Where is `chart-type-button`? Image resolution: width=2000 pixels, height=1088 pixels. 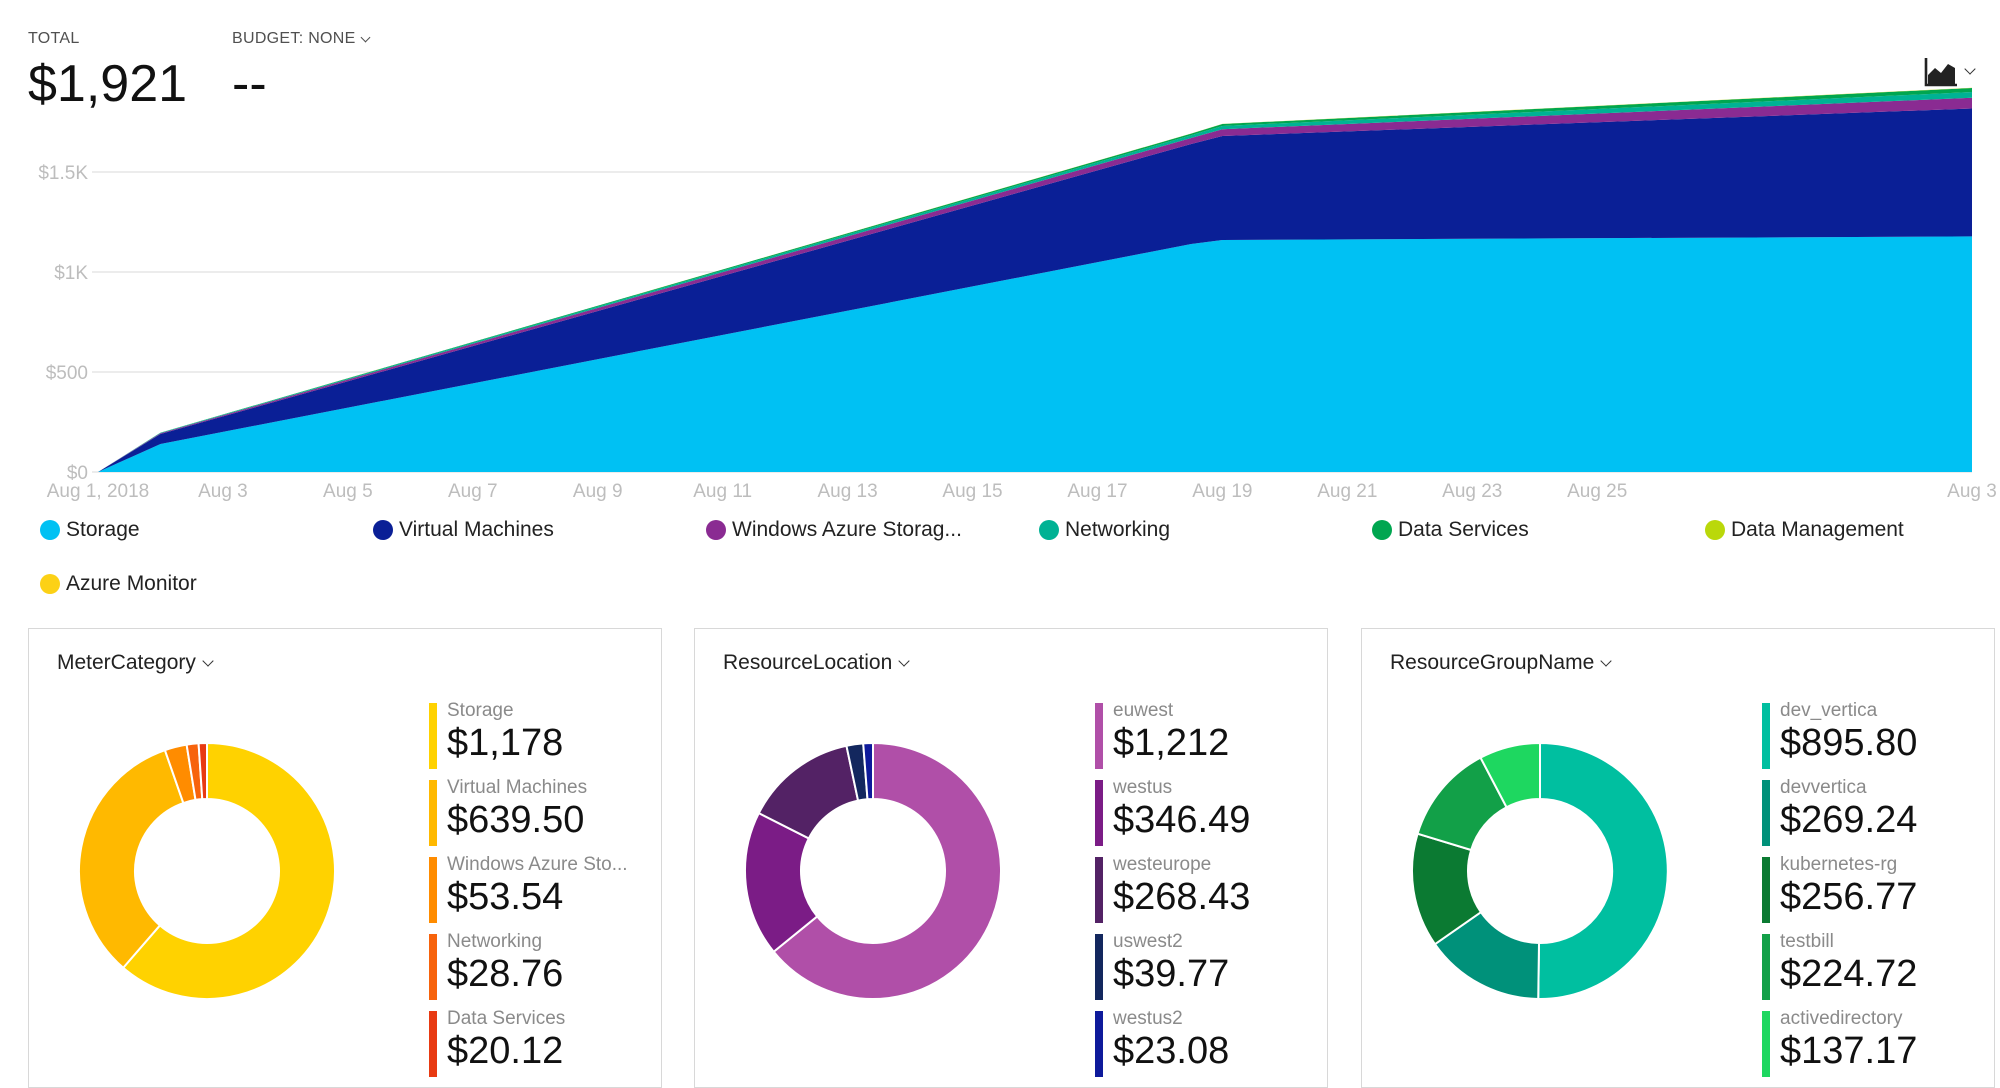
chart-type-button is located at coordinates (1954, 72).